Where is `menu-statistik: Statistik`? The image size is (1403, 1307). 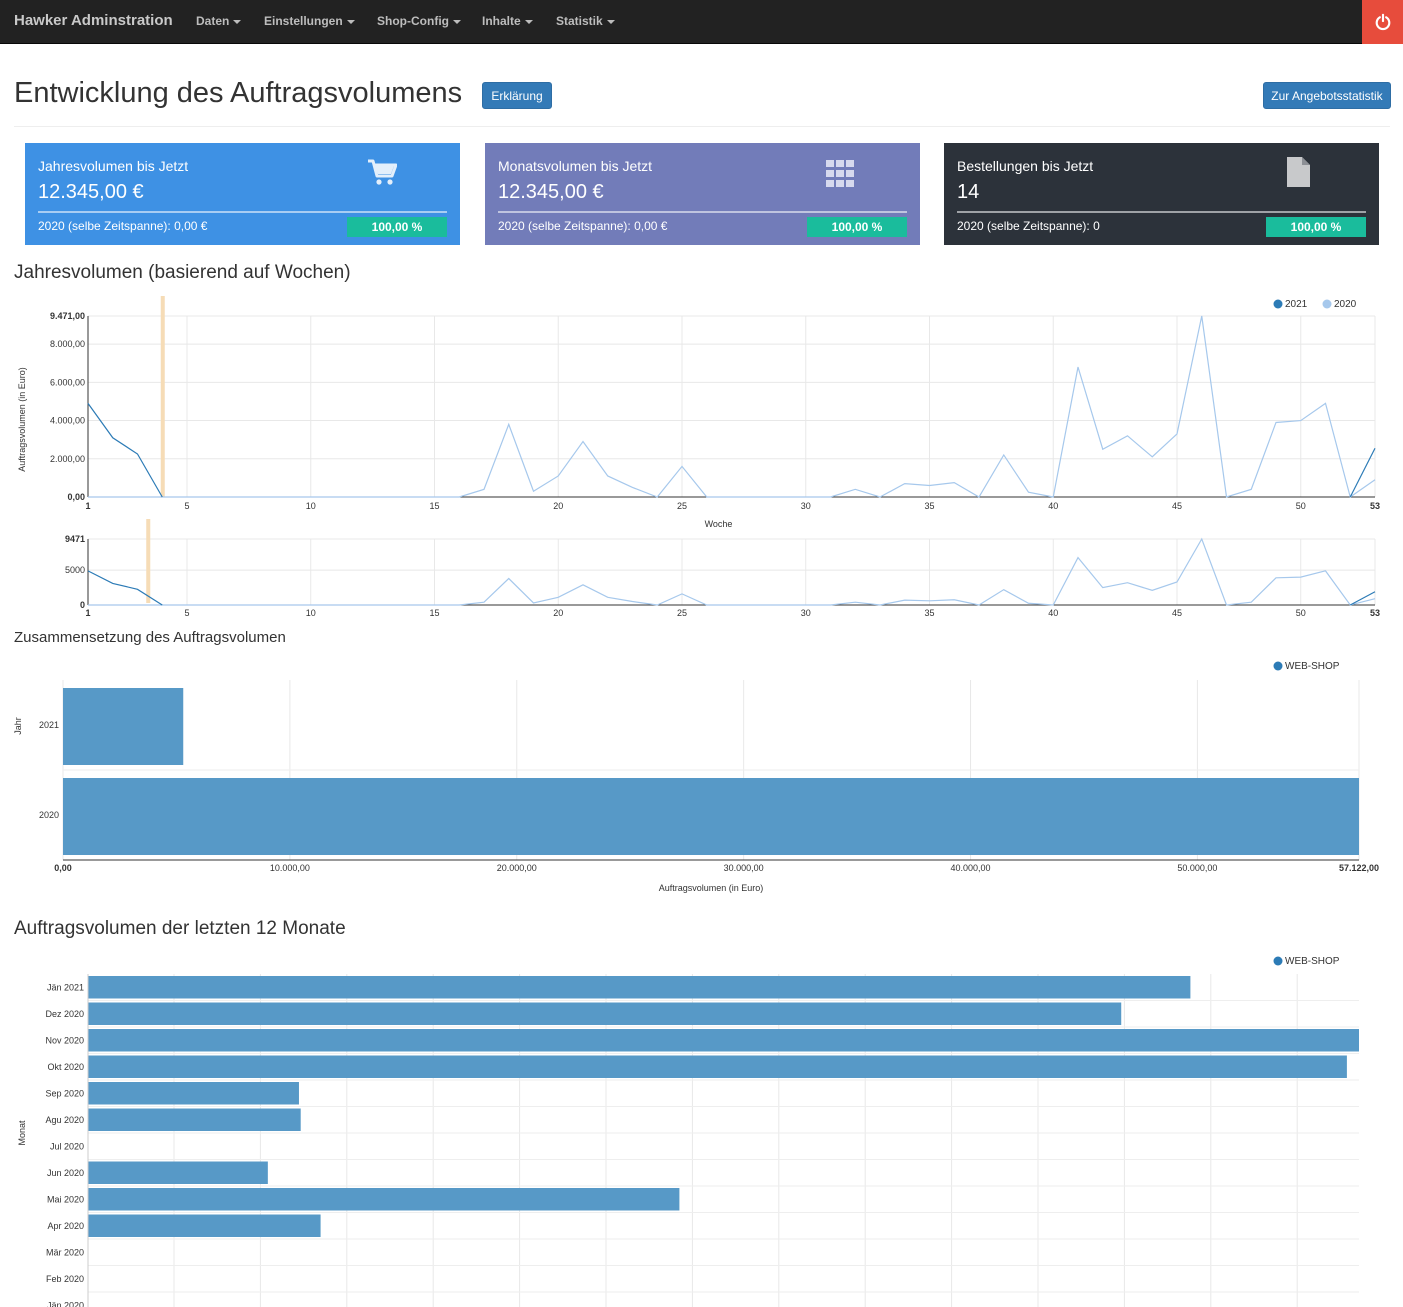 menu-statistik: Statistik is located at coordinates (585, 21).